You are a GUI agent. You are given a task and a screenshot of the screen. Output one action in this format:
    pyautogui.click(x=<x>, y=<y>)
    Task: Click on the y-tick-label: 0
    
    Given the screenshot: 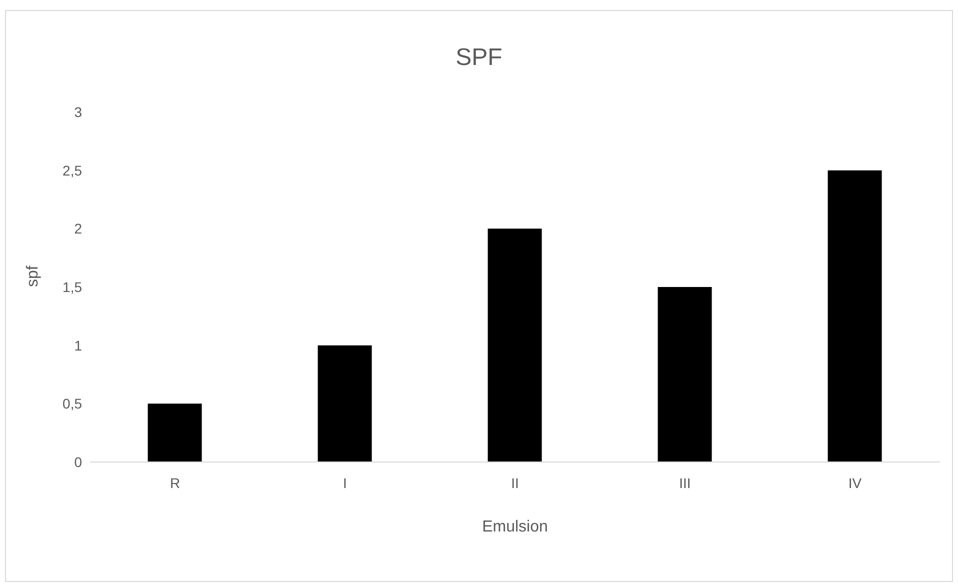 What is the action you would take?
    pyautogui.click(x=78, y=462)
    